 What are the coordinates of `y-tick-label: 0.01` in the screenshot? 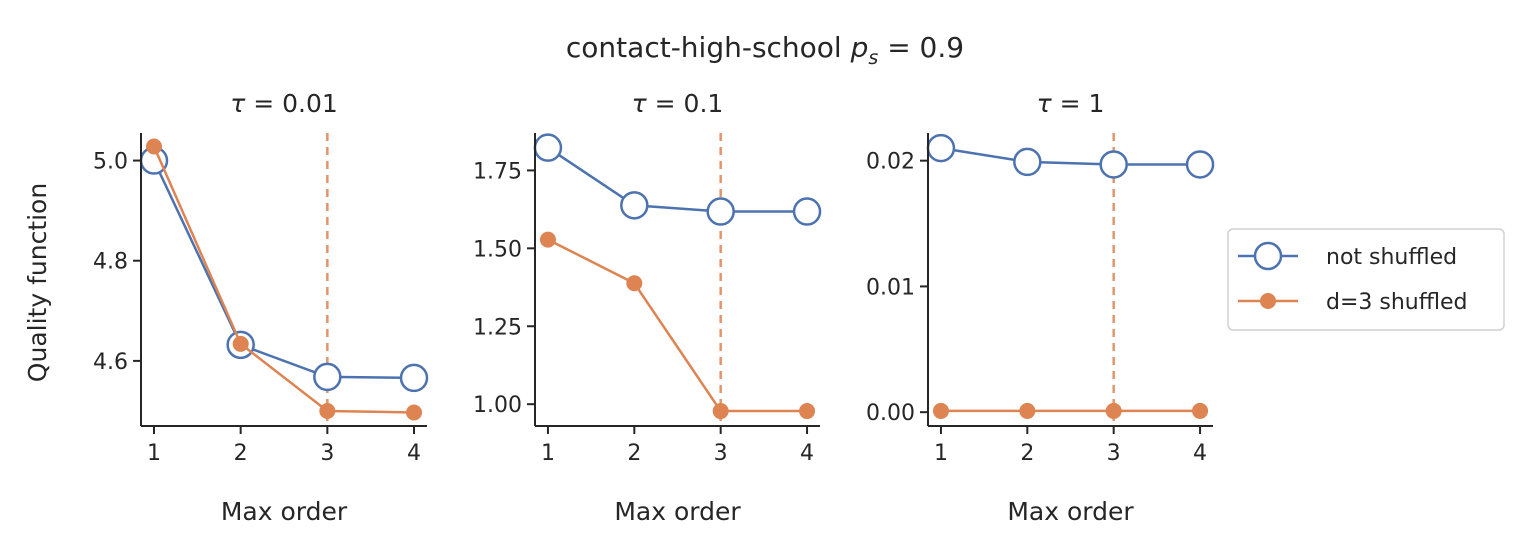 It's located at (890, 287).